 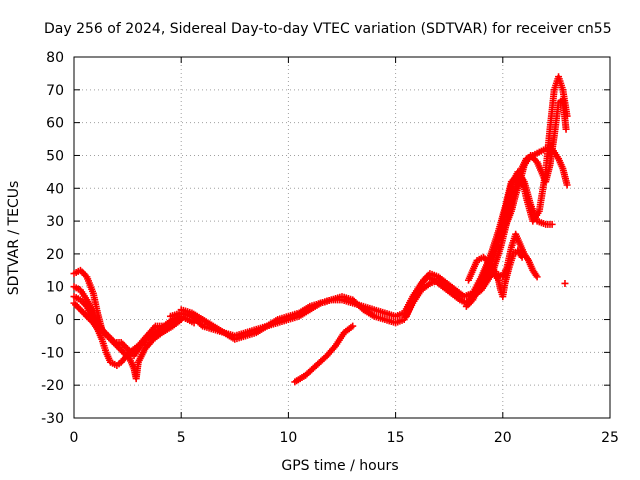 I want to click on y-axis-label: SDTVAR / TECUs, so click(x=14, y=238).